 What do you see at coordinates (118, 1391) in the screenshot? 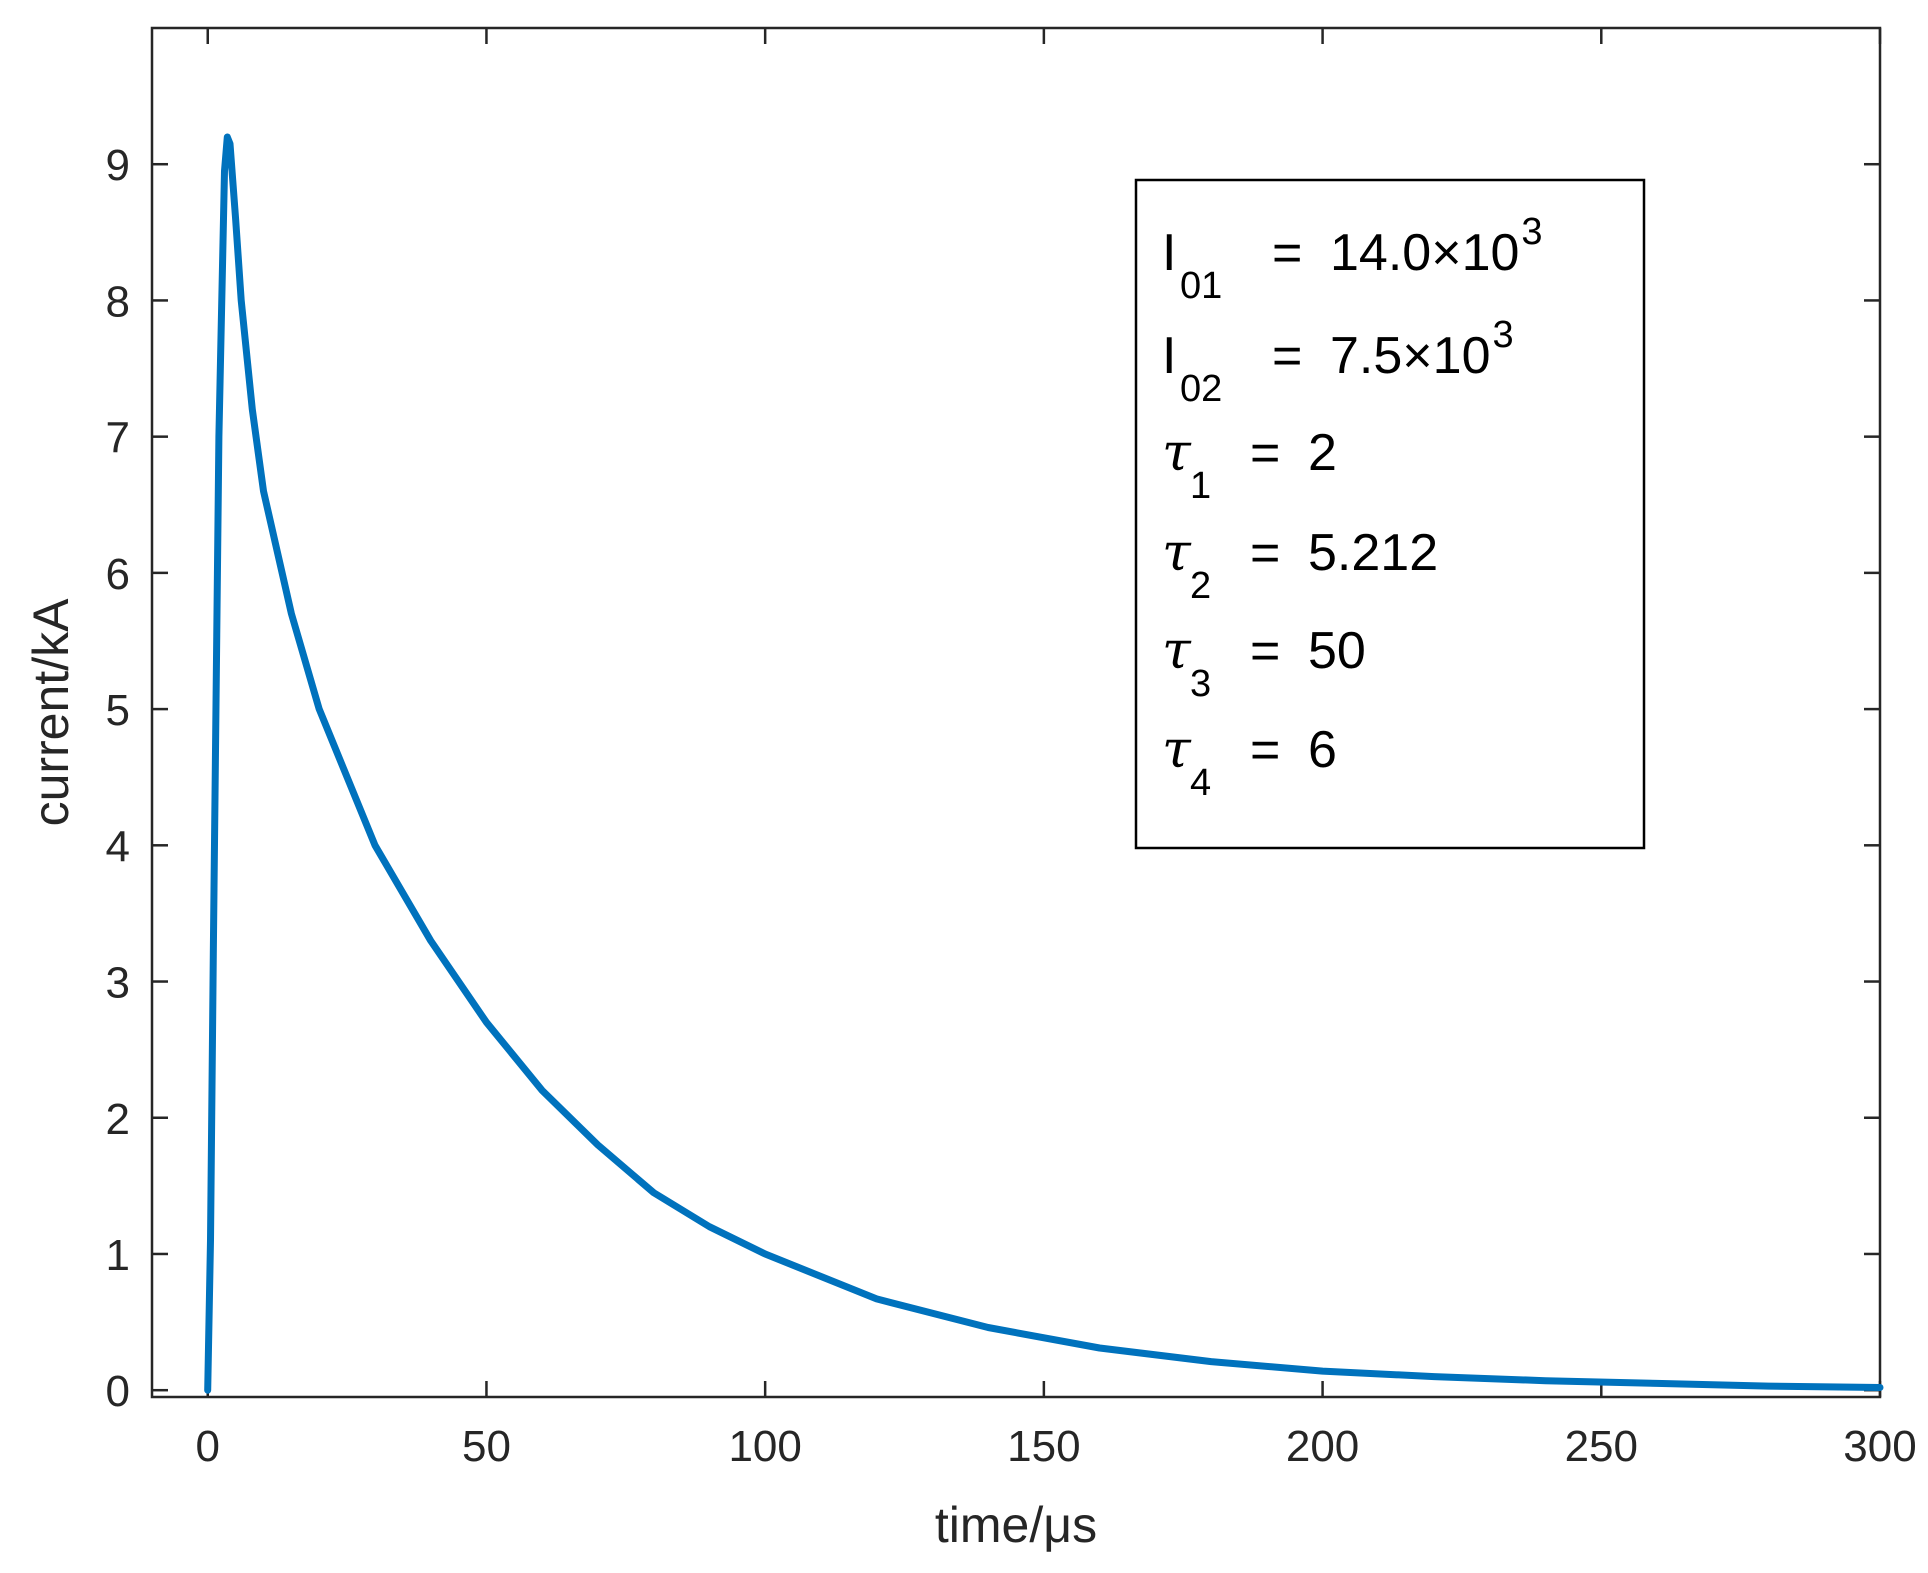
I see `y-tick-label: 0` at bounding box center [118, 1391].